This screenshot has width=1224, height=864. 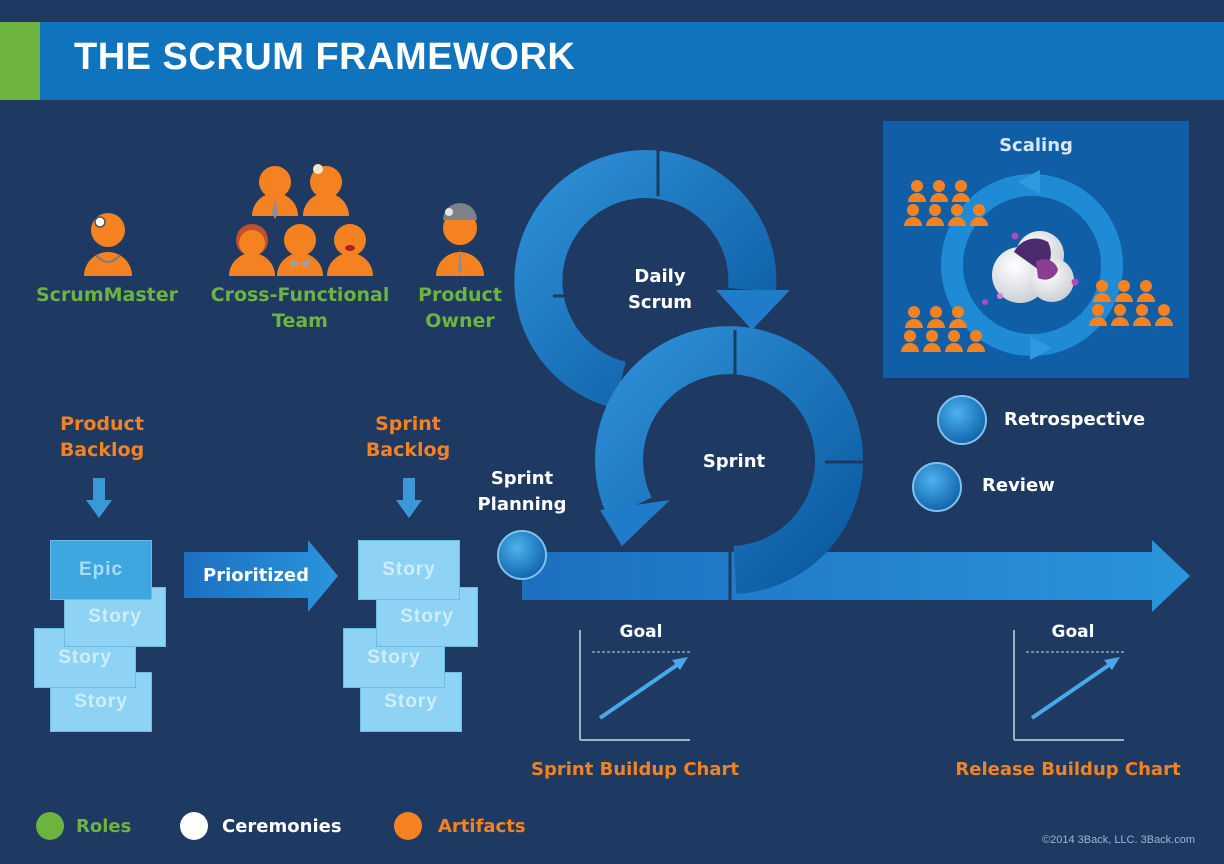 What do you see at coordinates (300, 321) in the screenshot?
I see `team-label-line2: Team` at bounding box center [300, 321].